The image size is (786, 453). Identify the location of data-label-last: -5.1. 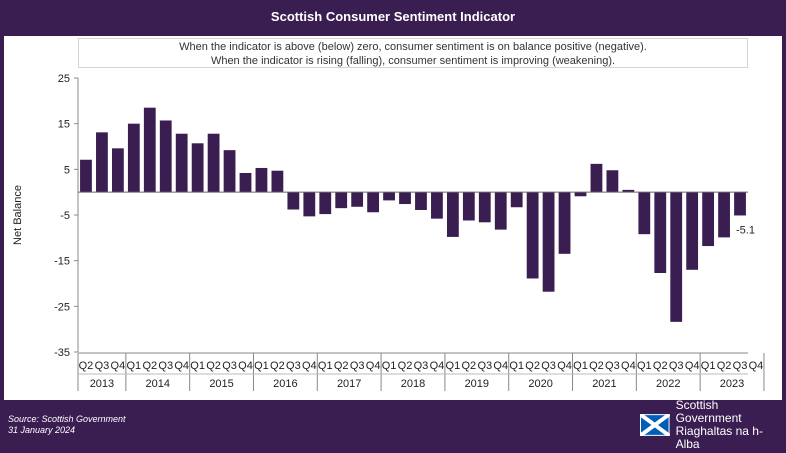
(745, 230).